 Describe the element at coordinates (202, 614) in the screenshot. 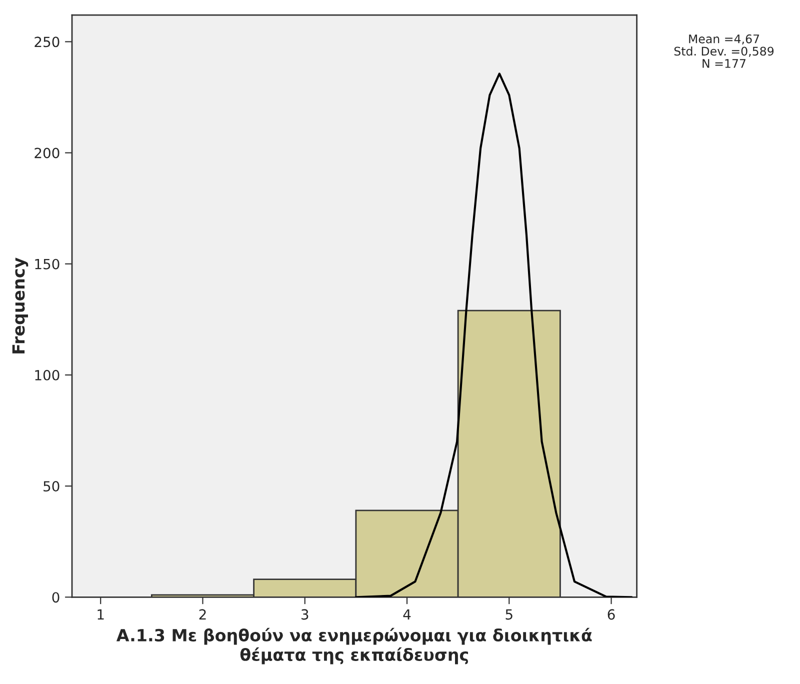

I see `x-tick-label: 2` at that location.